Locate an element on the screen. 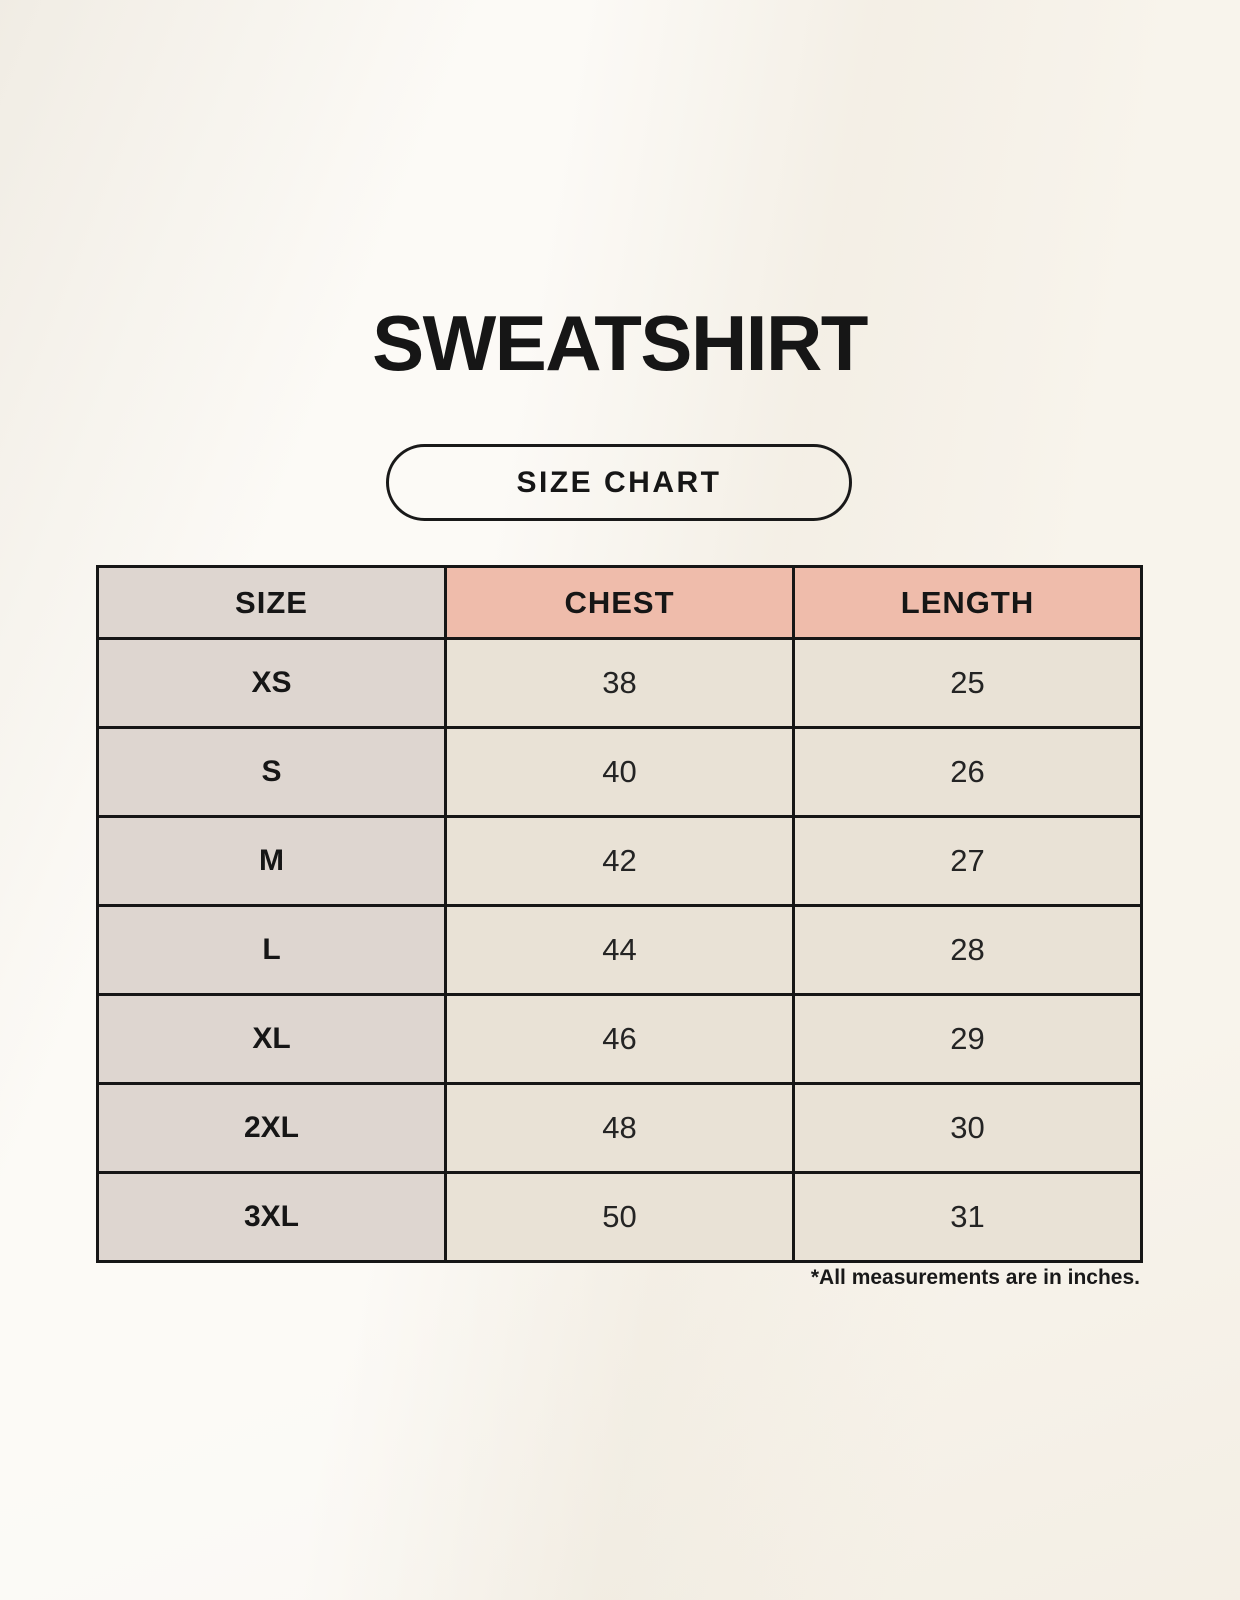 Image resolution: width=1240 pixels, height=1600 pixels. table-row: M 42 27 is located at coordinates (619, 861).